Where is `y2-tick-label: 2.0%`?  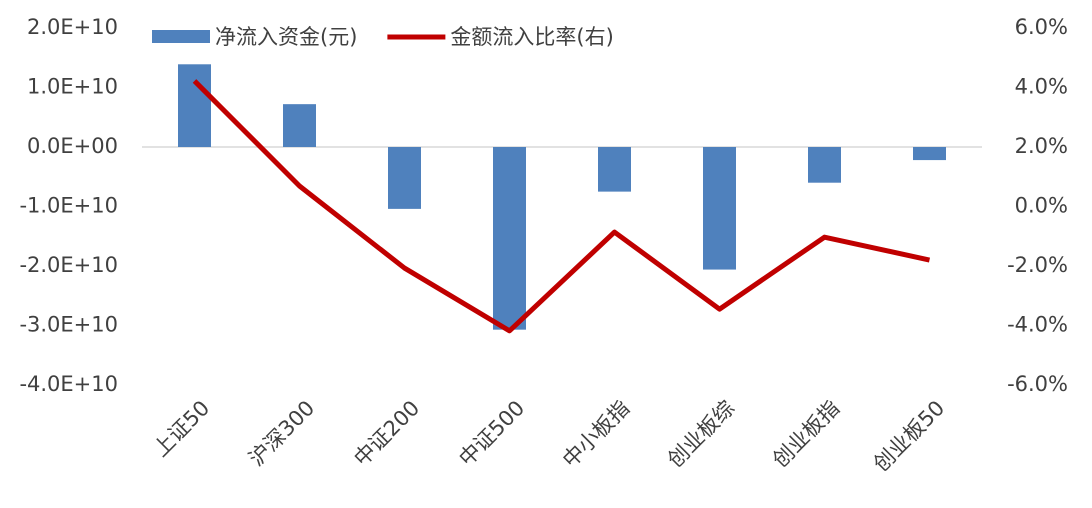 y2-tick-label: 2.0% is located at coordinates (1041, 146).